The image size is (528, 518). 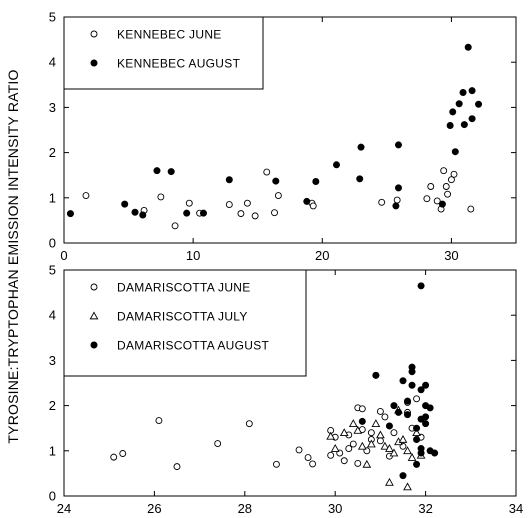 I want to click on x-tick-label: 24, so click(x=64, y=508).